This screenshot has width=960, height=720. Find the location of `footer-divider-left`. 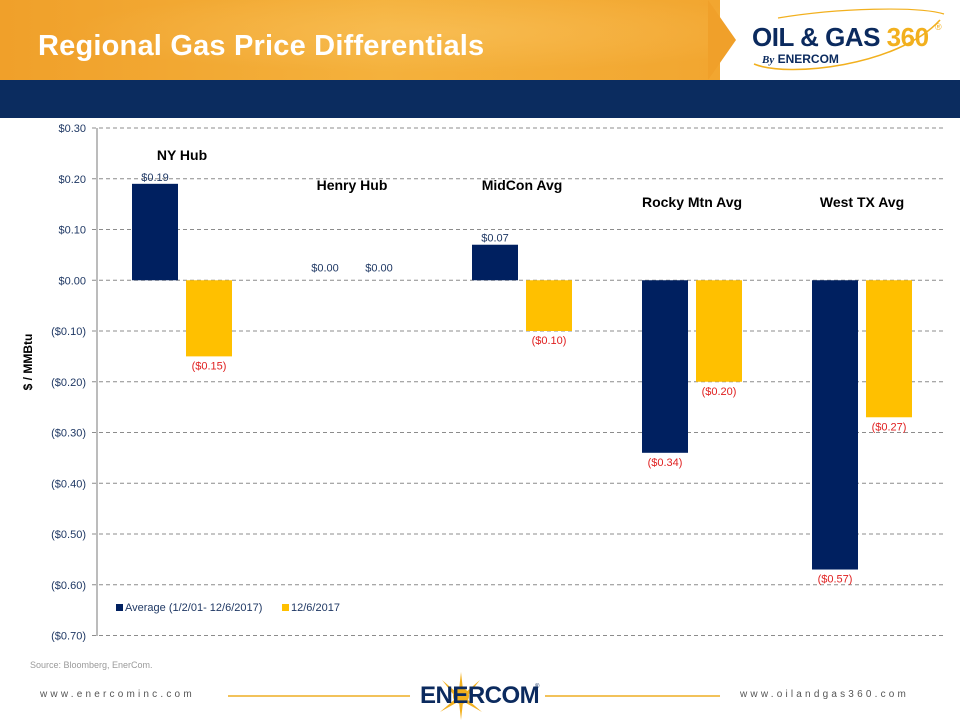

footer-divider-left is located at coordinates (319, 696).